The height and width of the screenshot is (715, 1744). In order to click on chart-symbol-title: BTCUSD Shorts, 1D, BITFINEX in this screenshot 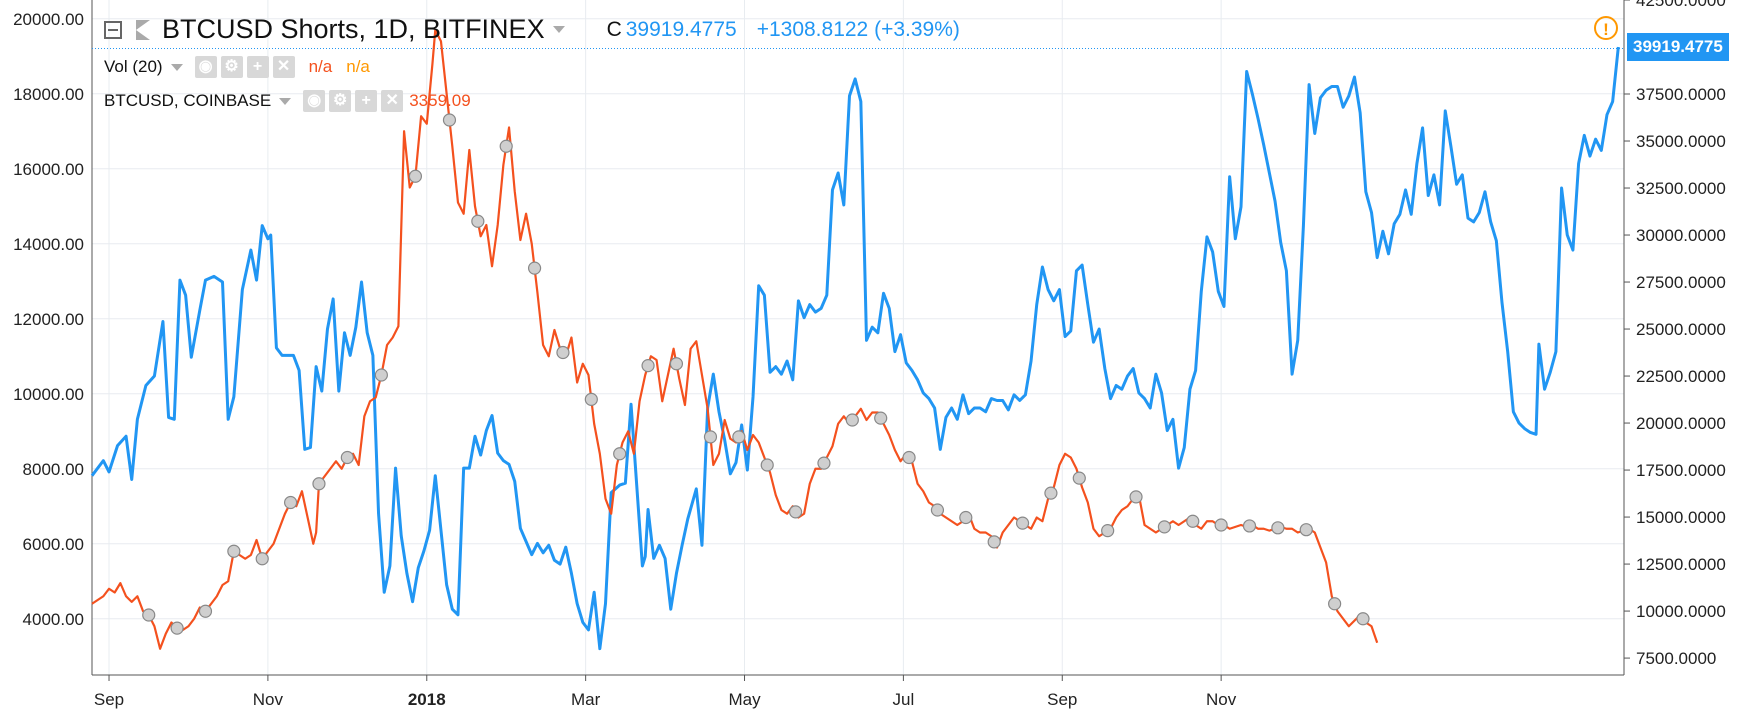, I will do `click(353, 29)`.